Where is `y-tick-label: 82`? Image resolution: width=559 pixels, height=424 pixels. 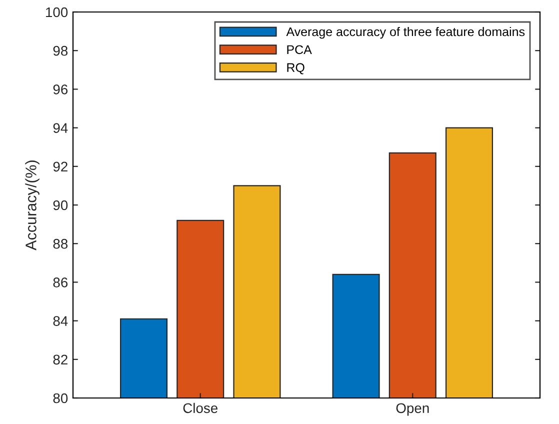 y-tick-label: 82 is located at coordinates (60, 359).